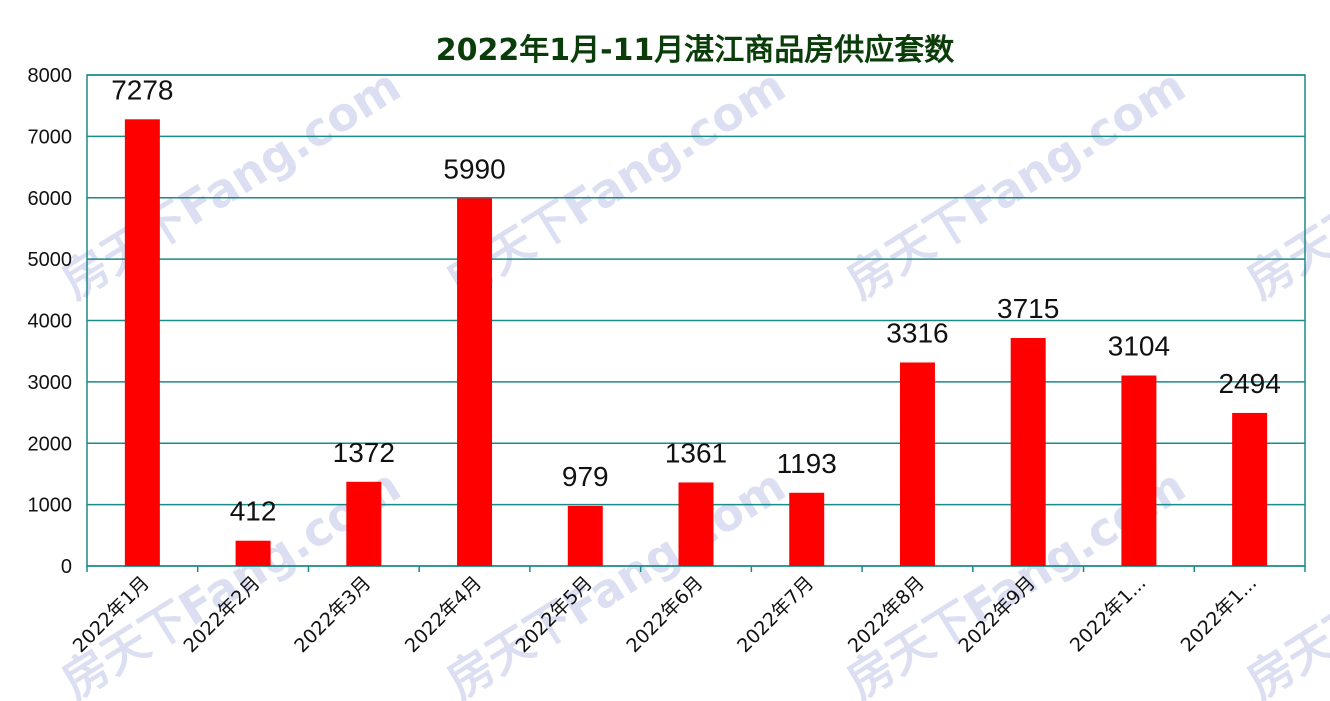 Image resolution: width=1330 pixels, height=701 pixels. I want to click on data-label: 979, so click(585, 476).